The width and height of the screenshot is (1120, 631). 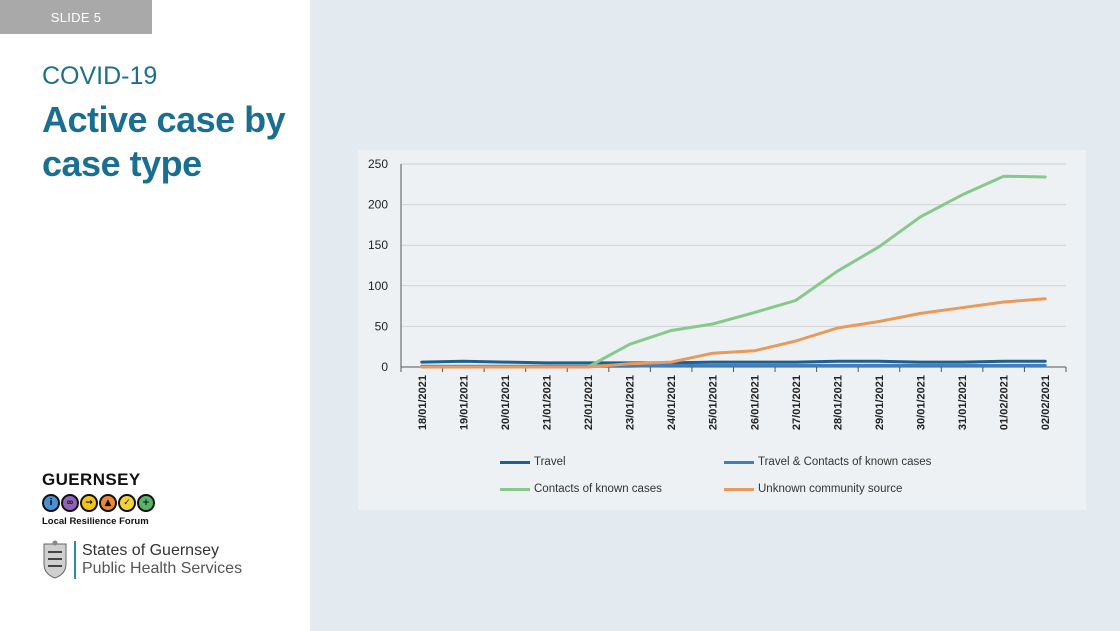 What do you see at coordinates (384, 367) in the screenshot?
I see `y-tick-label: 0` at bounding box center [384, 367].